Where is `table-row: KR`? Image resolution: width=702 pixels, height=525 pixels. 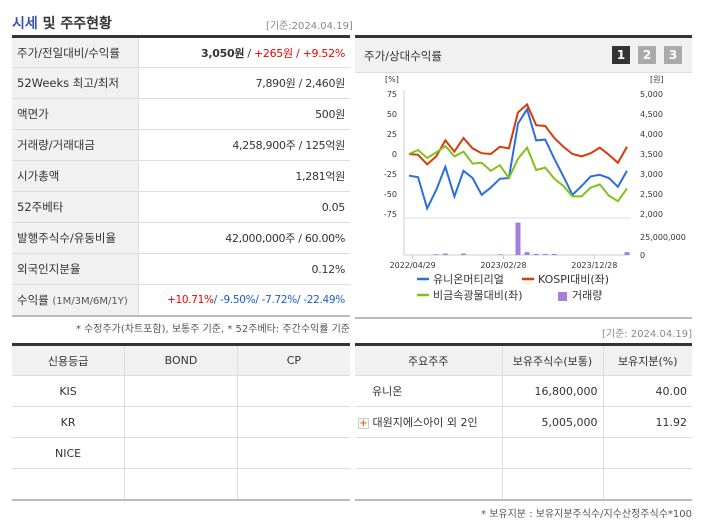
table-row: KR is located at coordinates (181, 422).